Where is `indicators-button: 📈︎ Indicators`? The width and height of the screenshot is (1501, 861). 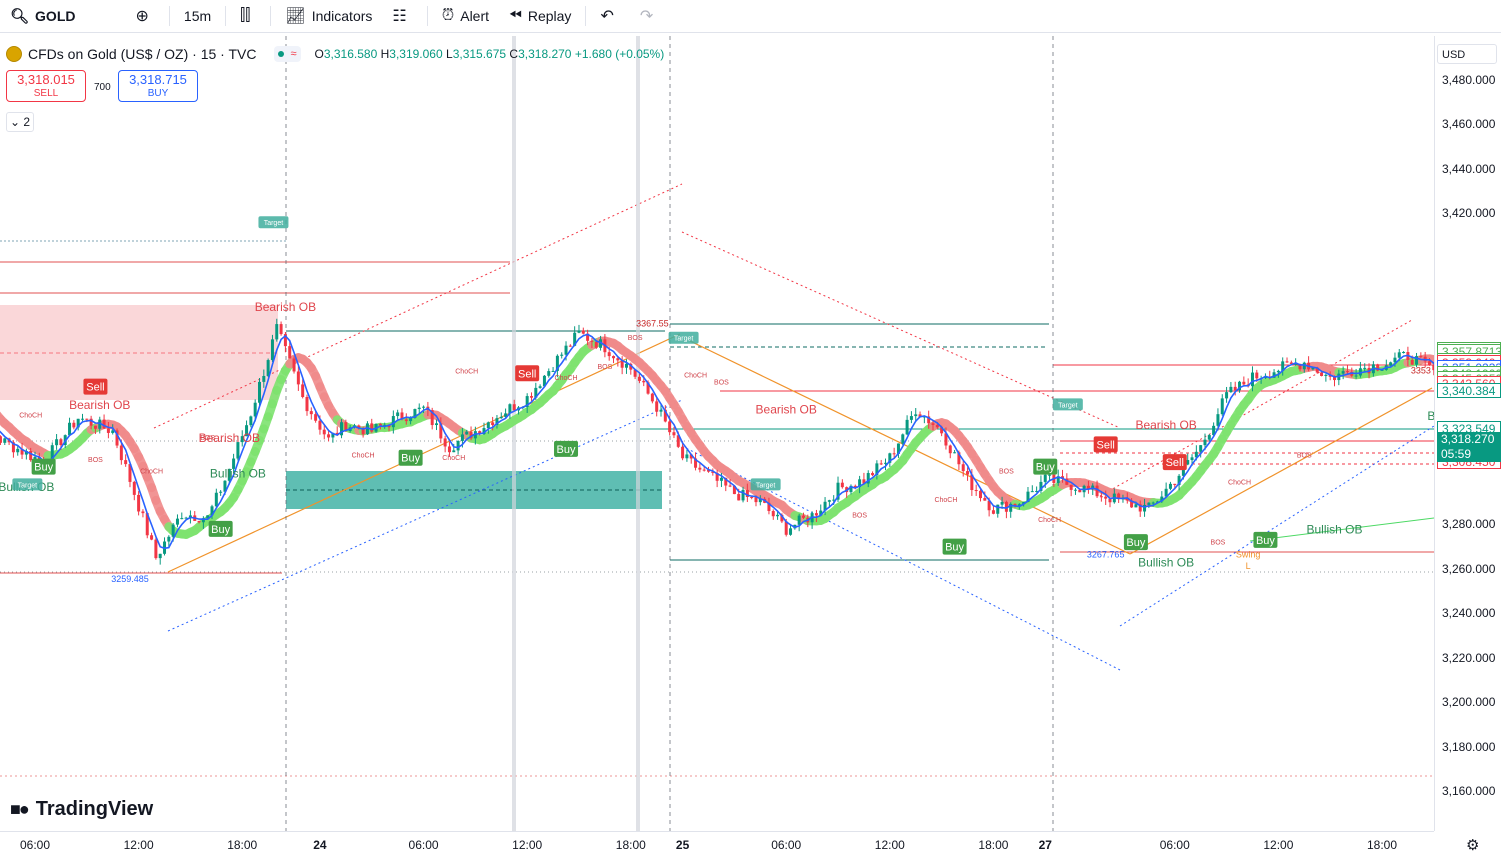 indicators-button: 📈︎ Indicators is located at coordinates (328, 16).